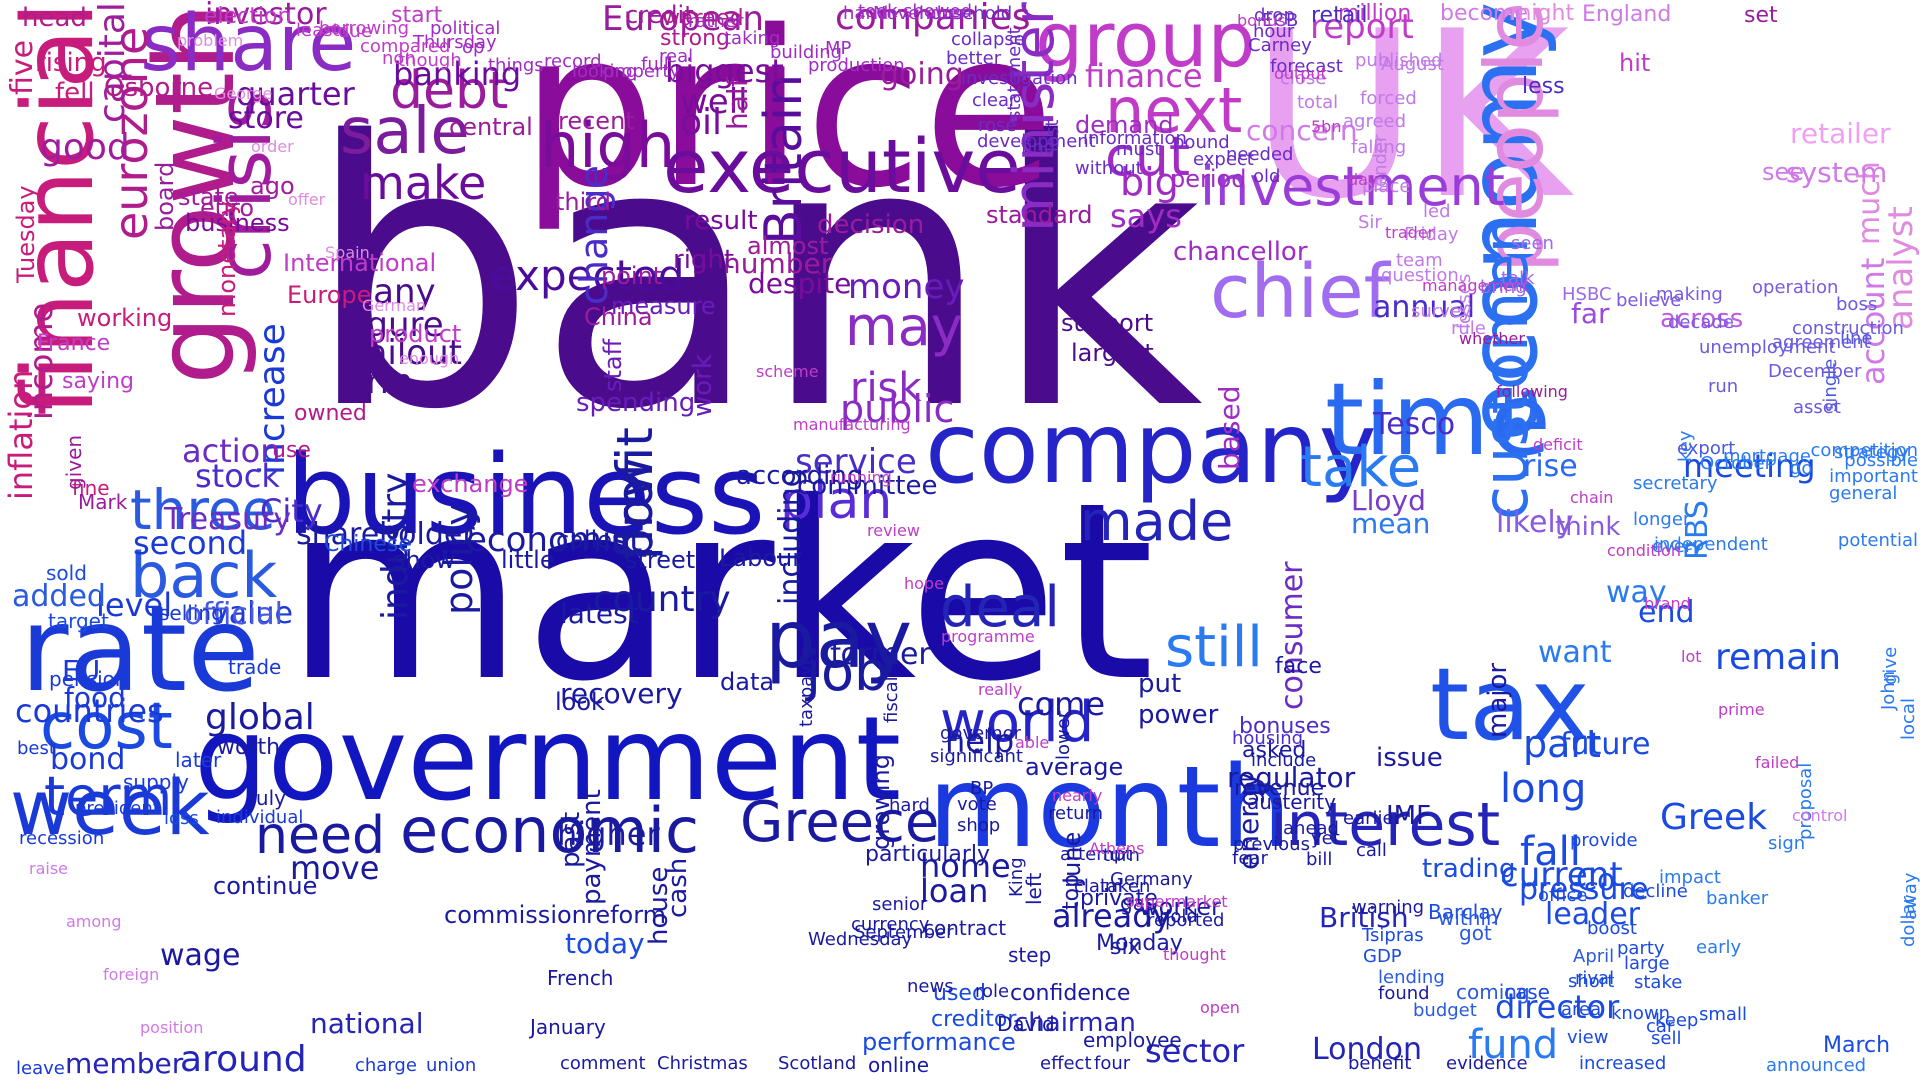  Describe the element at coordinates (621, 693) in the screenshot. I see `word-recovery: recovery` at that location.